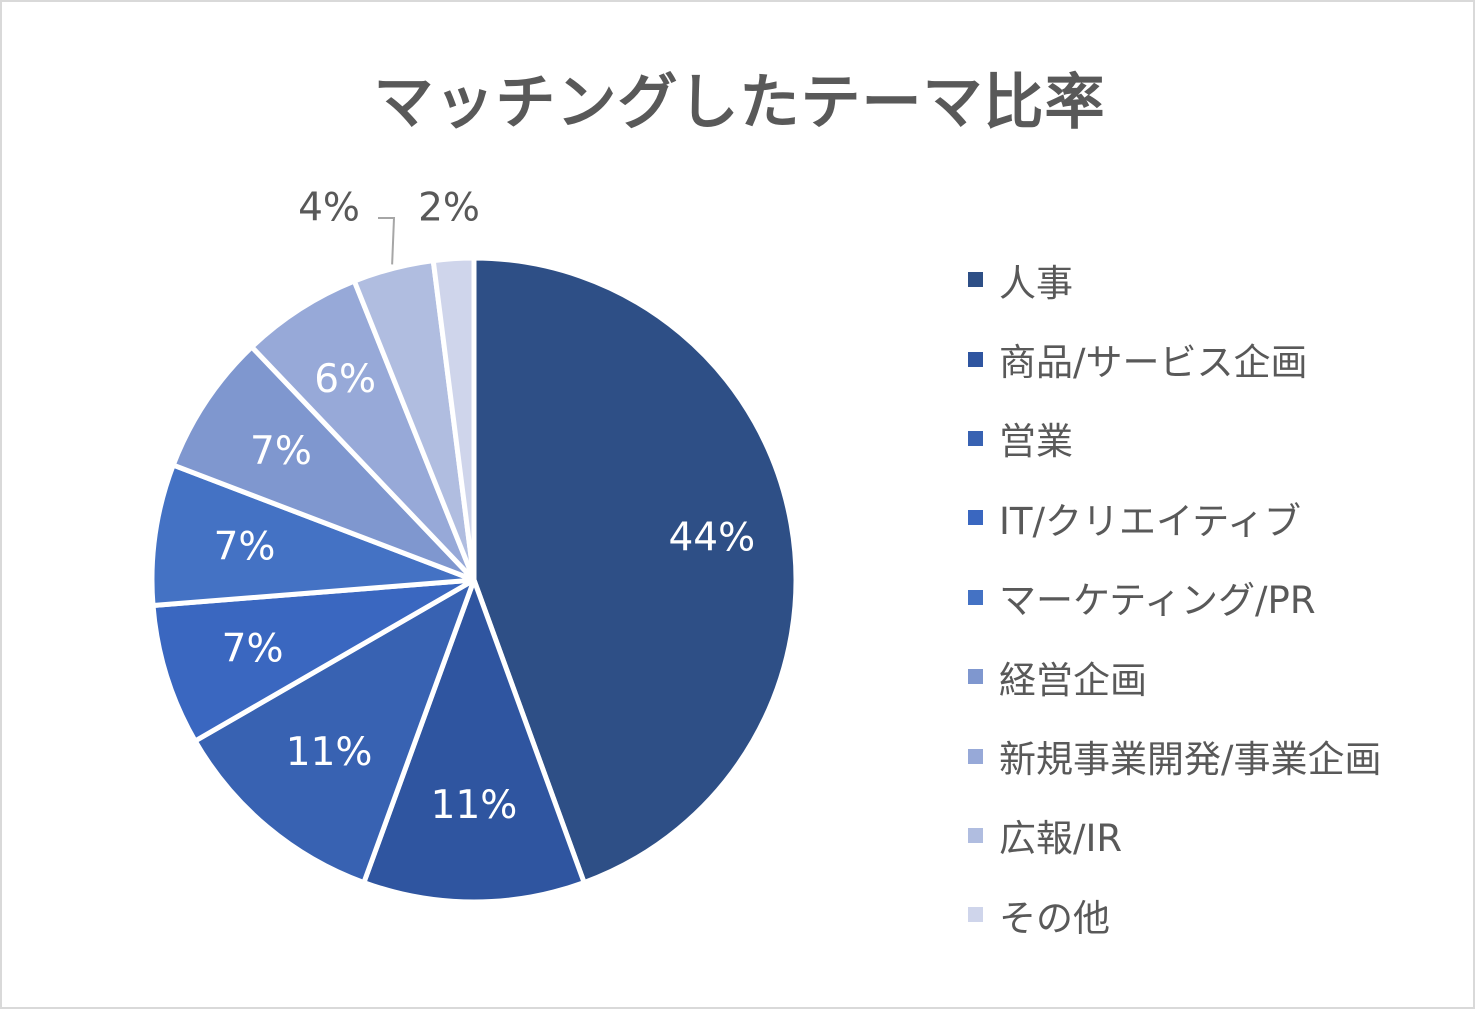  What do you see at coordinates (329, 208) in the screenshot?
I see `data-label: 4%` at bounding box center [329, 208].